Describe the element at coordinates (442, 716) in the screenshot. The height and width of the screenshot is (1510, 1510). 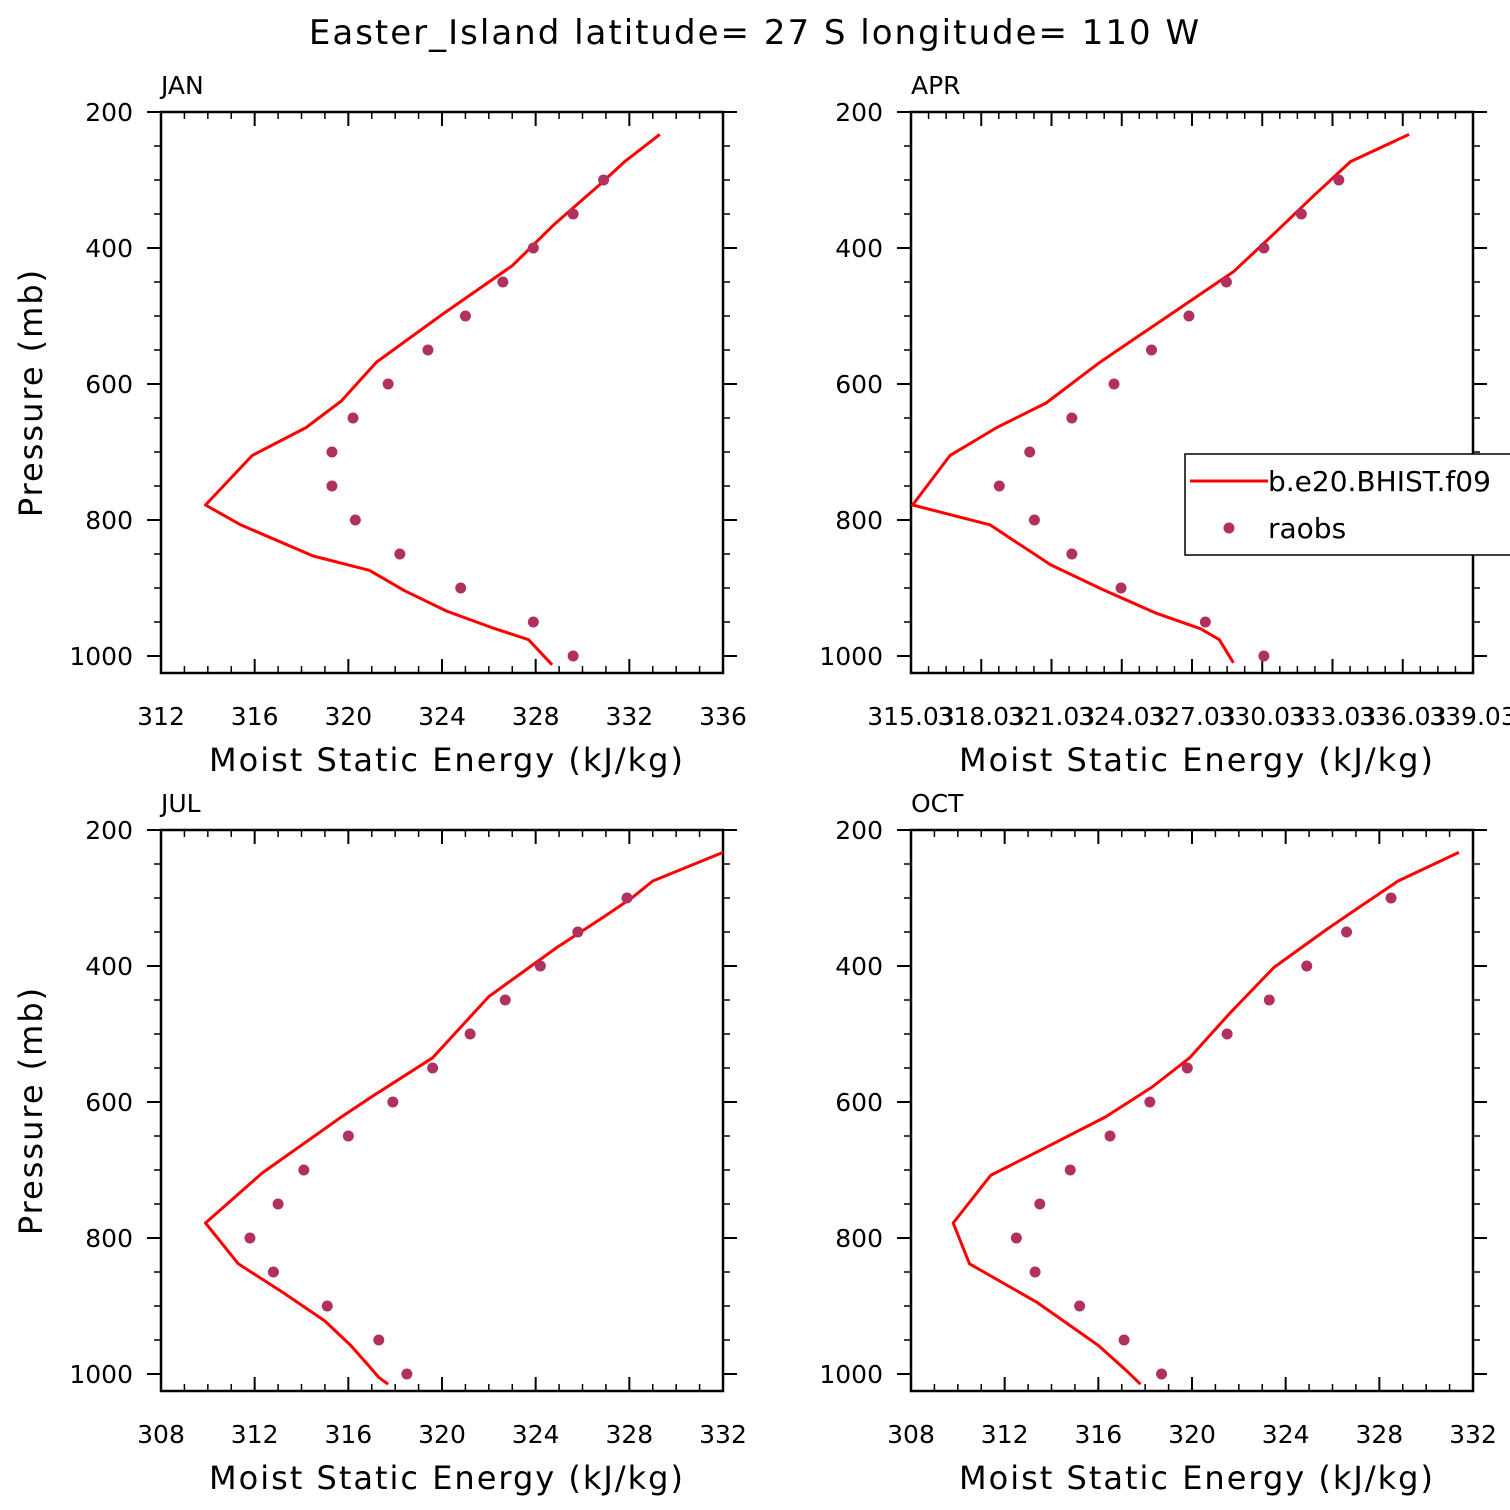
I see `x-tick-label: 324` at that location.